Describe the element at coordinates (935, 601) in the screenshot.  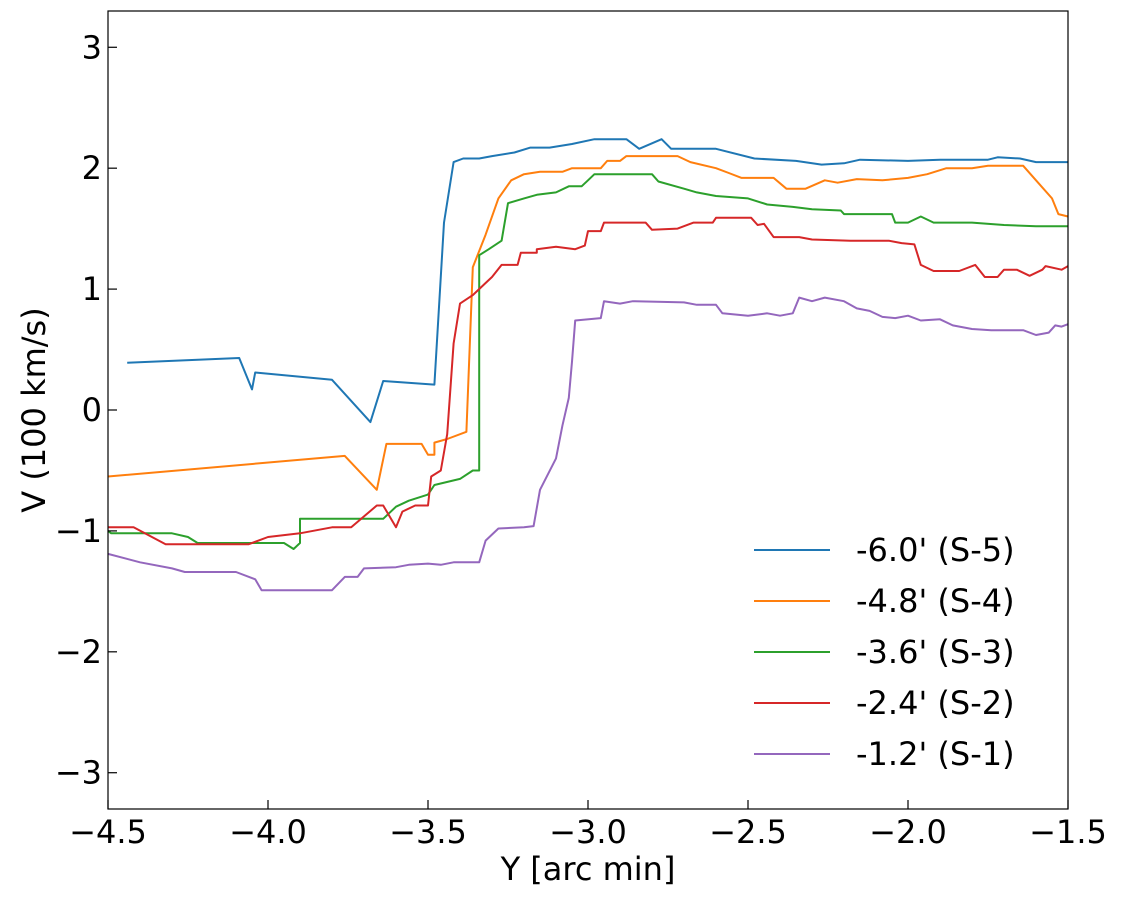
I see `legend-label-2: -4.8' (S-4)` at that location.